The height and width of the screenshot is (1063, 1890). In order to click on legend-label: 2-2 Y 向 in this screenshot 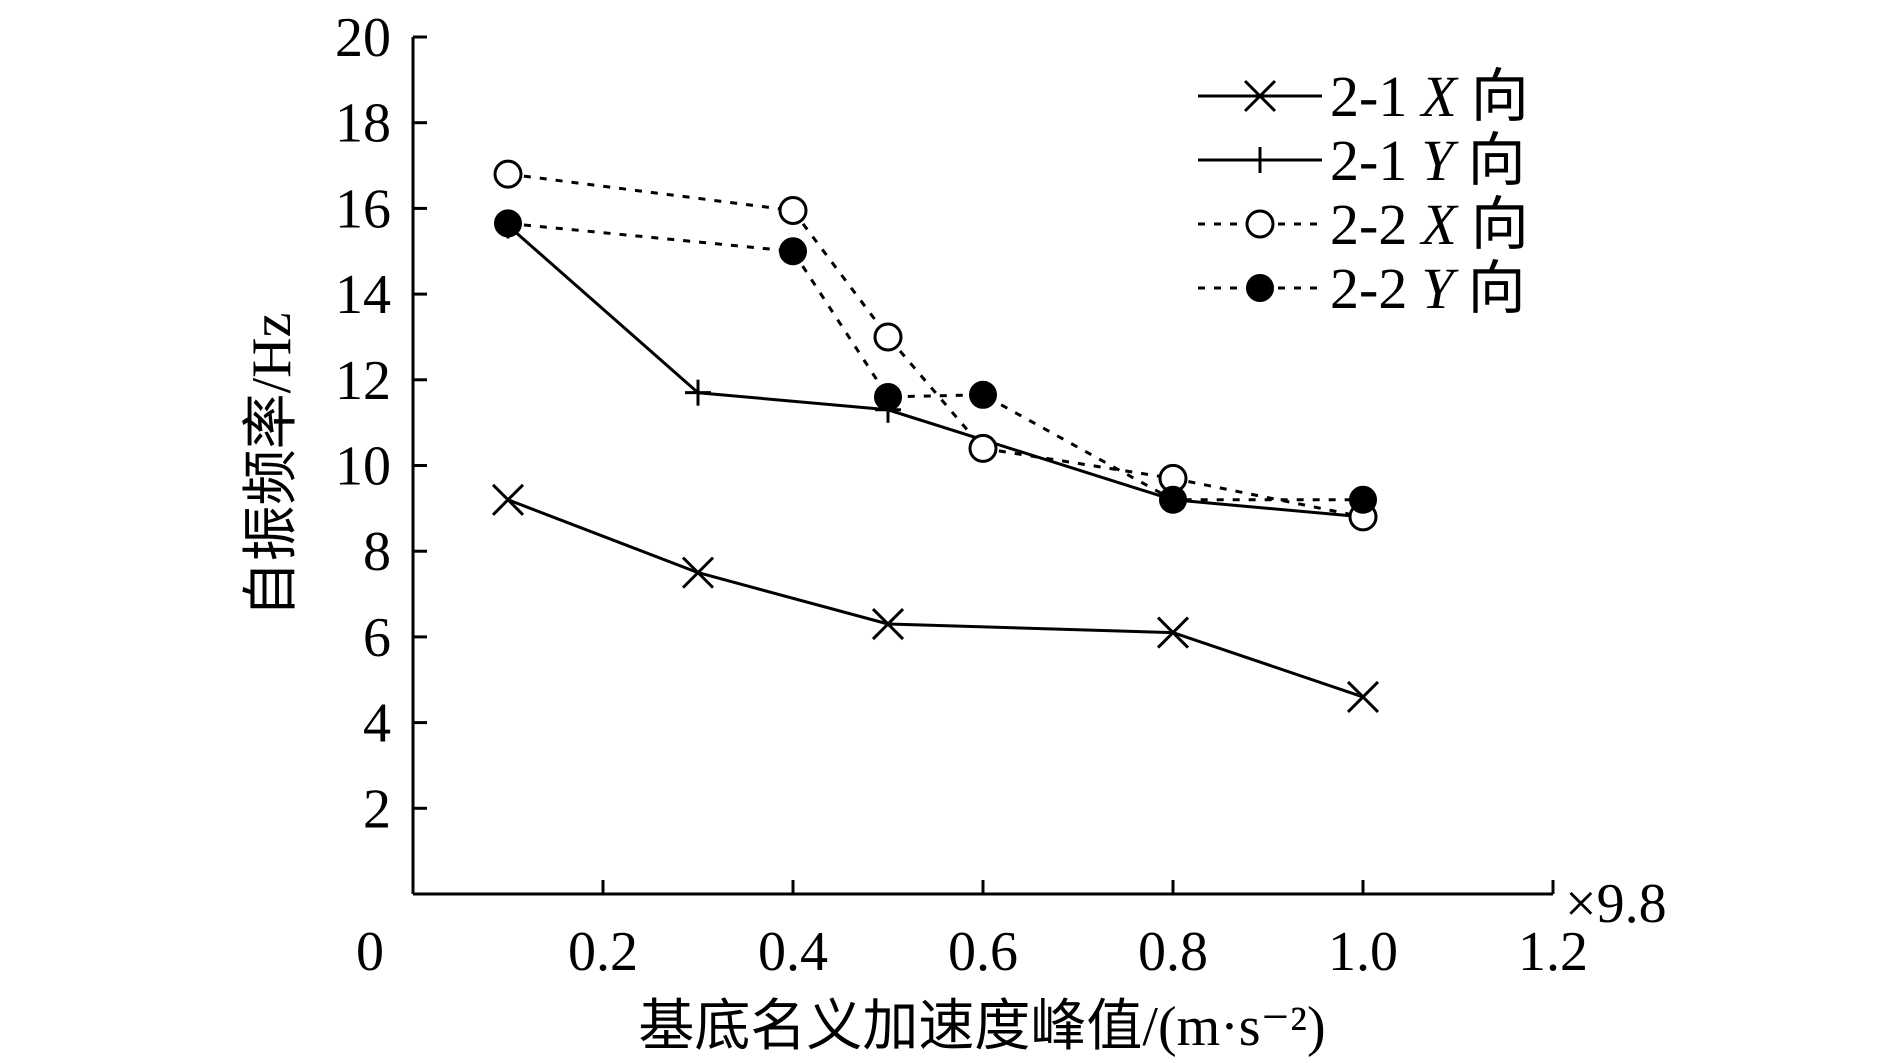, I will do `click(1428, 288)`.